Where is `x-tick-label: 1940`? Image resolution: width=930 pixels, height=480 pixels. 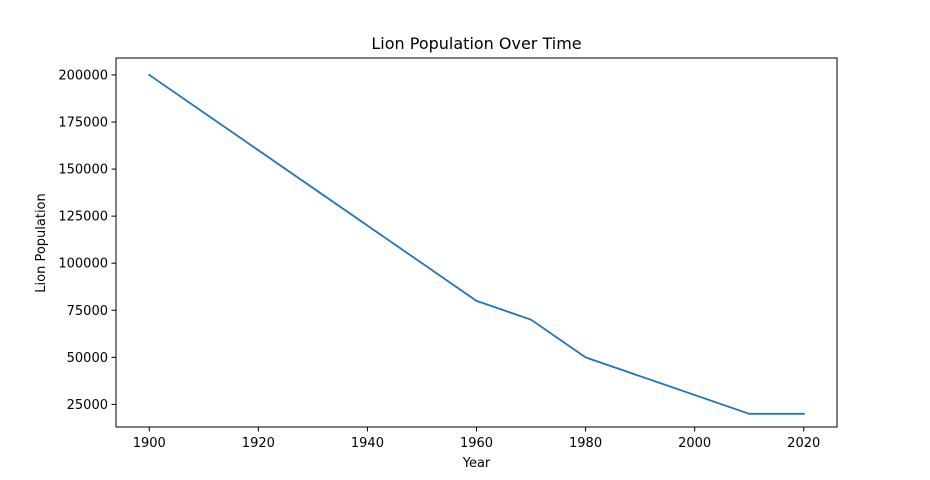 x-tick-label: 1940 is located at coordinates (367, 443).